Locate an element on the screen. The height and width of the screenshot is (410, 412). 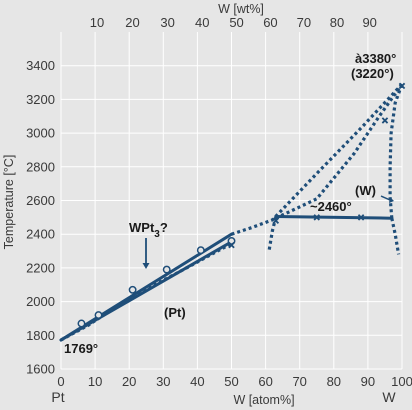
wpt3-label: WPt3? is located at coordinates (148, 230).